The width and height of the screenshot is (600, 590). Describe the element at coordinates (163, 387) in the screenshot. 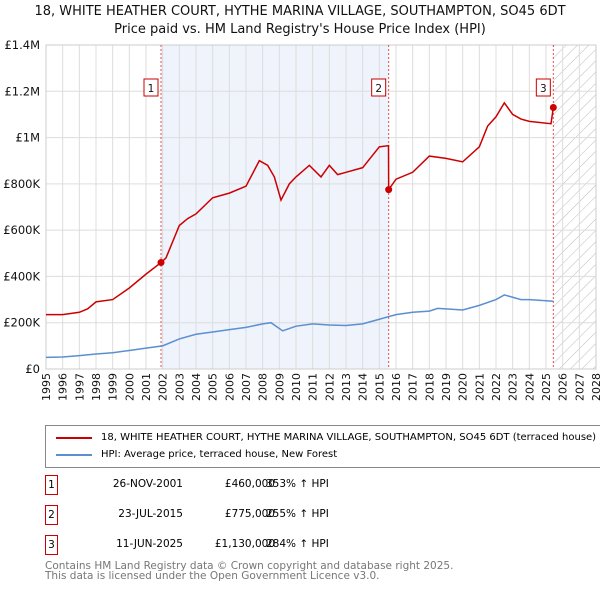

I see `x-tick-label: 2002` at that location.